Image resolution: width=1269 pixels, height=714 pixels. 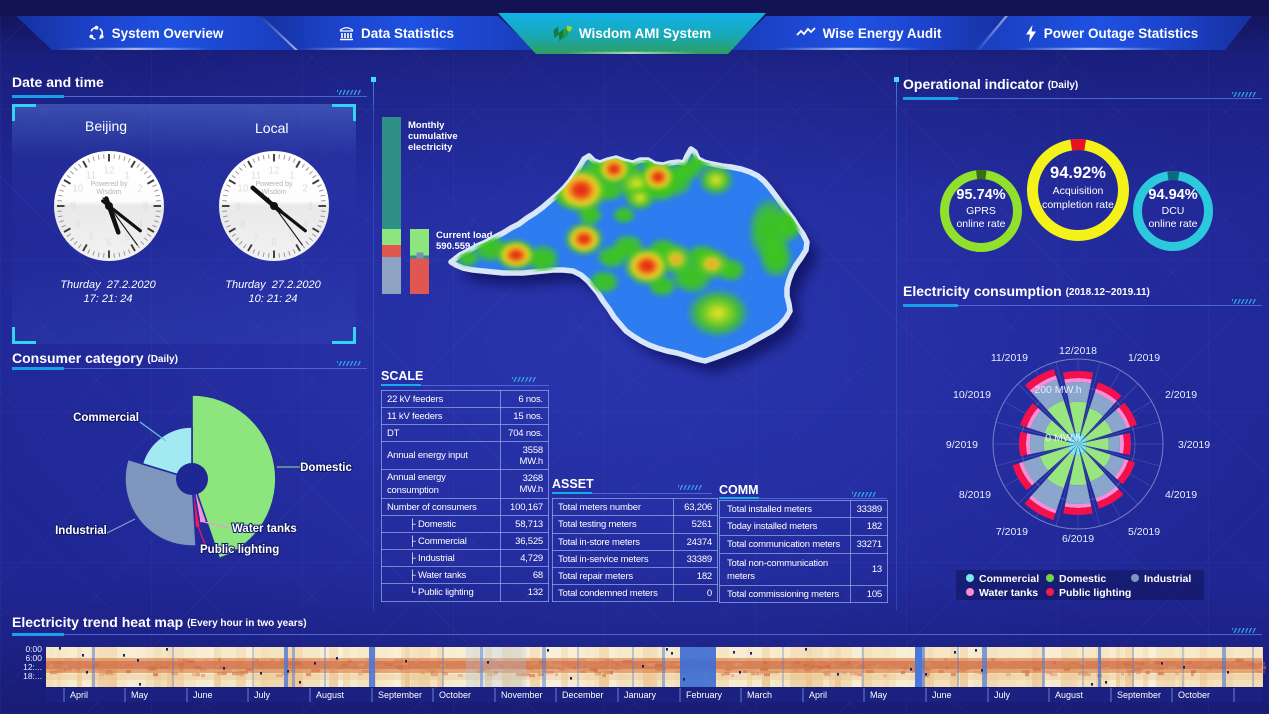 What do you see at coordinates (1181, 495) in the screenshot?
I see `svg-text: 4/2019` at bounding box center [1181, 495].